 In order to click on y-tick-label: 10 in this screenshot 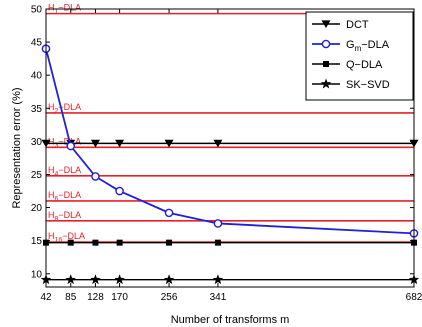, I will do `click(37, 274)`.